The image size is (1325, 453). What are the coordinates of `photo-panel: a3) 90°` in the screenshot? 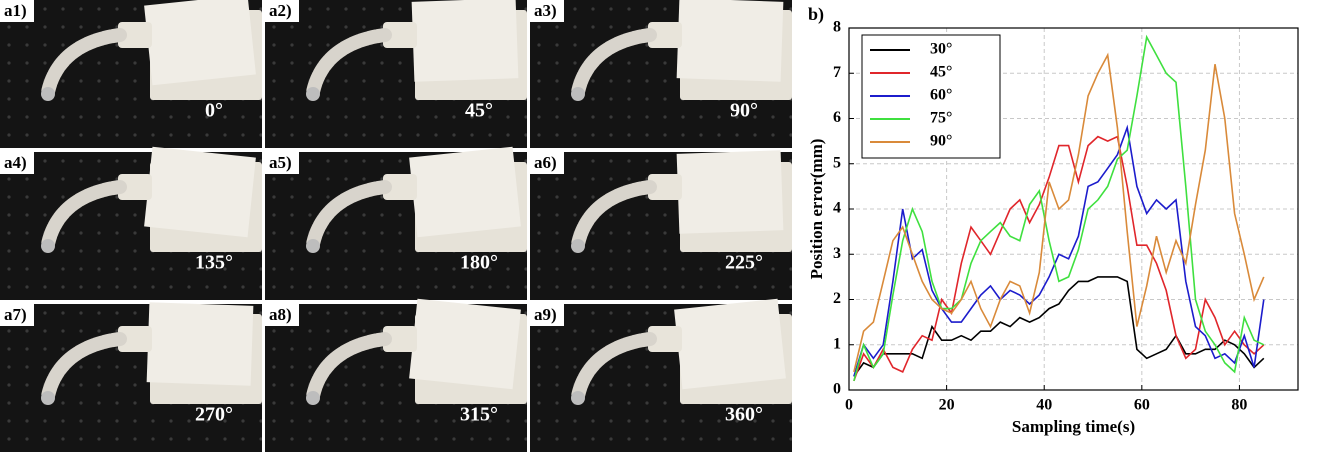 It's located at (661, 74).